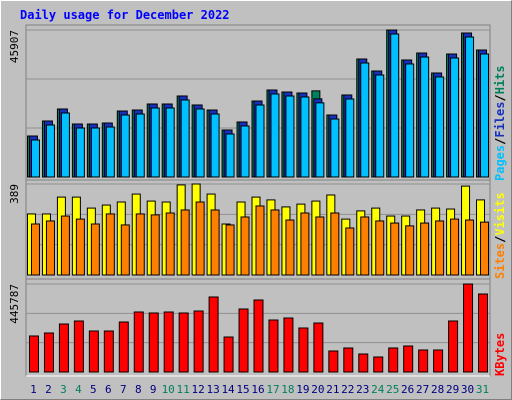  Describe the element at coordinates (183, 389) in the screenshot. I see `x-tick-label: 11` at that location.